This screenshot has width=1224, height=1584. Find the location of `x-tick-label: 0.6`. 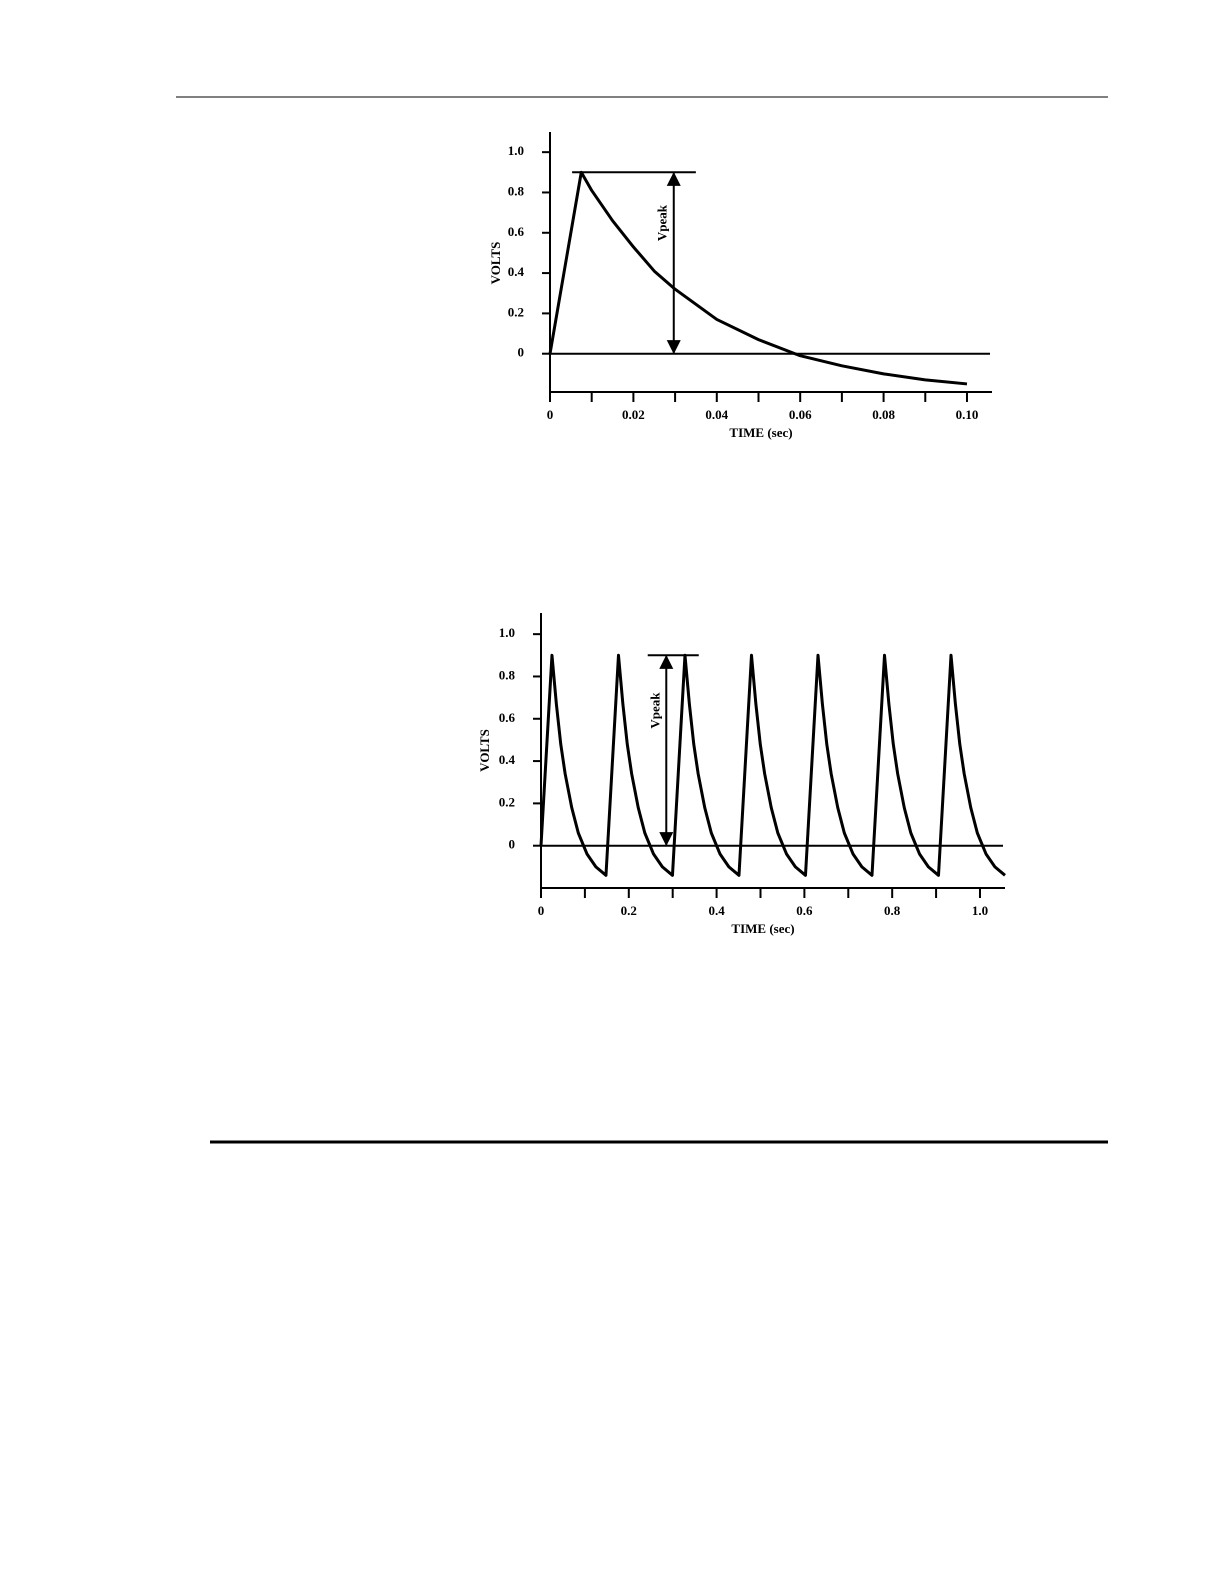

x-tick-label: 0.6 is located at coordinates (804, 910).